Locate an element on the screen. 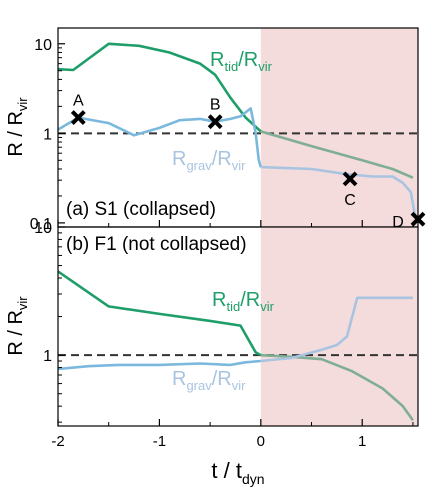 Image resolution: width=427 pixels, height=494 pixels. marker-label: D is located at coordinates (398, 222).